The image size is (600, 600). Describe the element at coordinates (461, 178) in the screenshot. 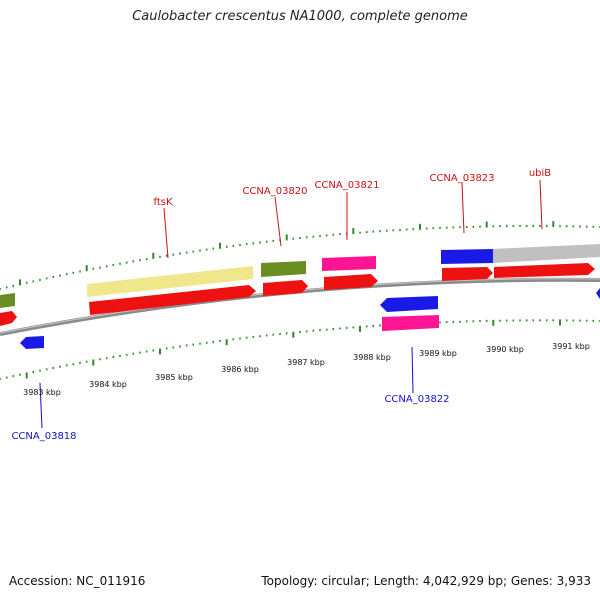

I see `gene-label-ccna-03823: CCNA_03823` at that location.